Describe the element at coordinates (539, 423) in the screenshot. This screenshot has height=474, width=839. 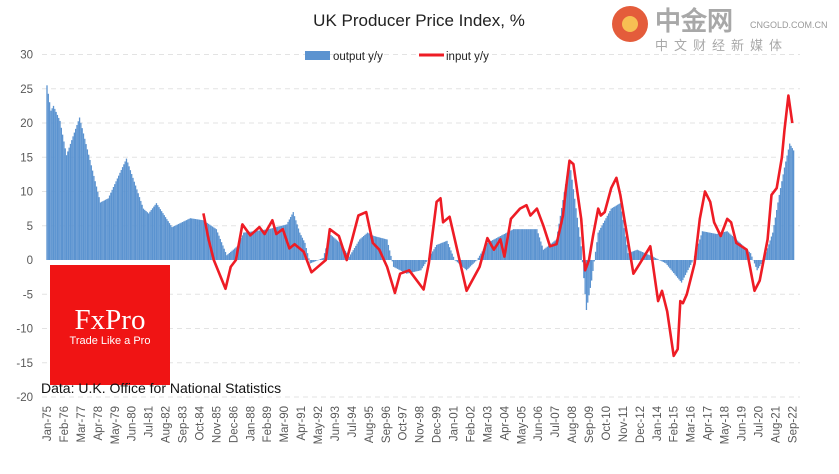
I see `x-tick-label: Jun-06` at that location.